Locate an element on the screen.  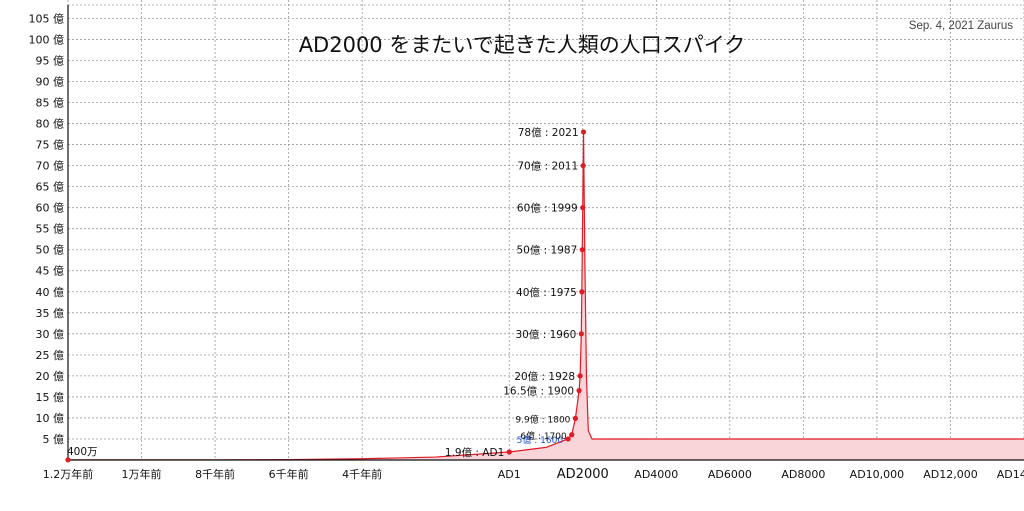
y-tick-label: 60 億 is located at coordinates (50, 208).